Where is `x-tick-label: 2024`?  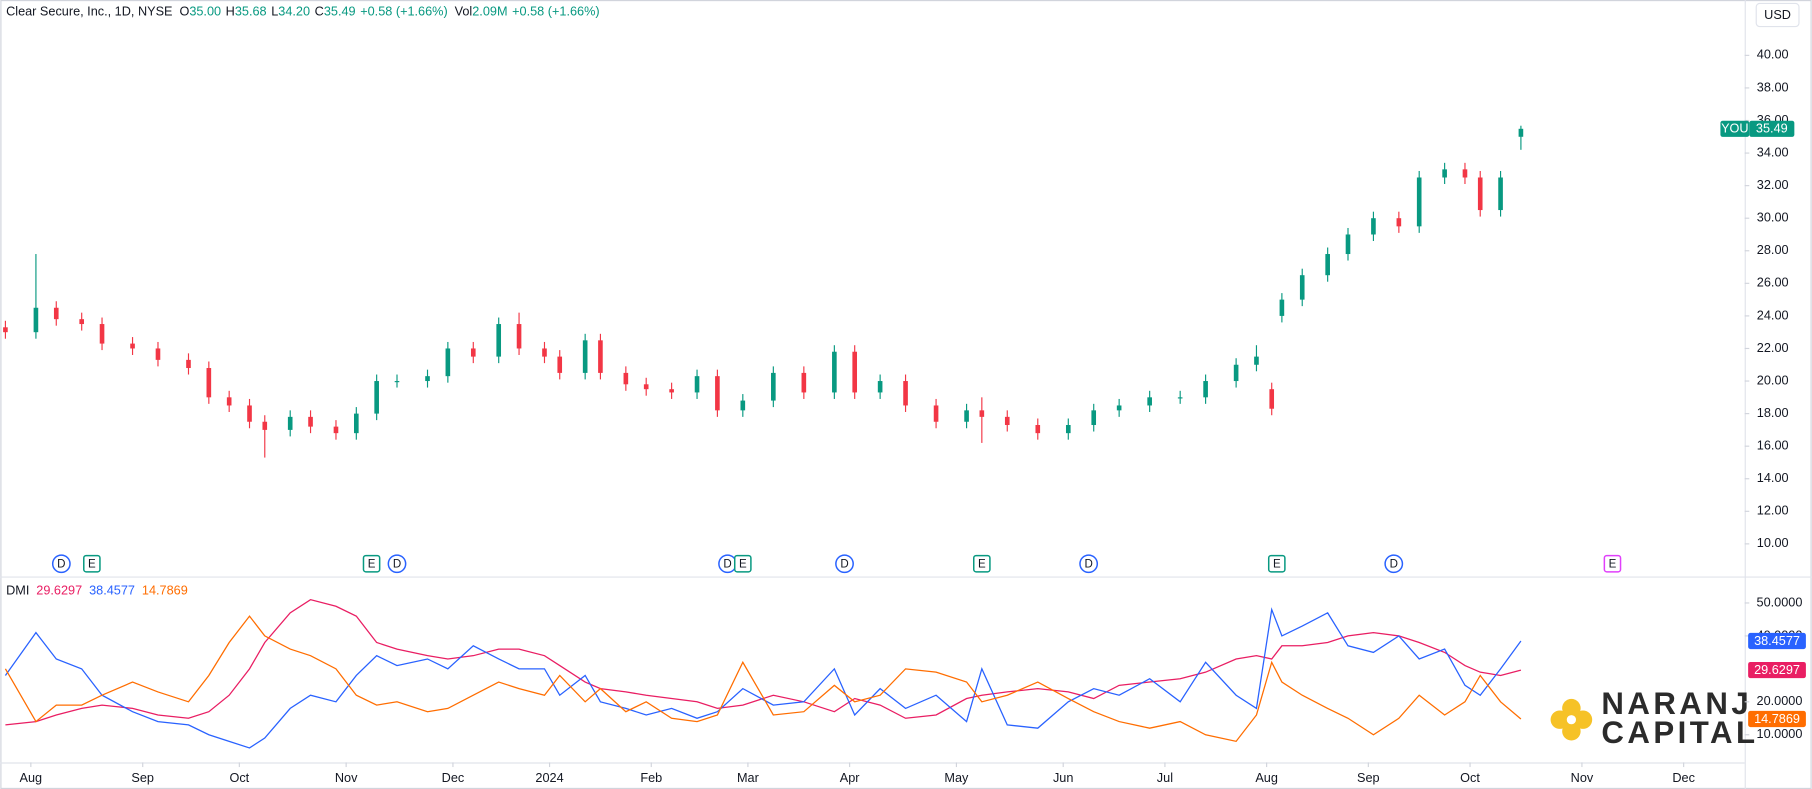
x-tick-label: 2024 is located at coordinates (549, 778).